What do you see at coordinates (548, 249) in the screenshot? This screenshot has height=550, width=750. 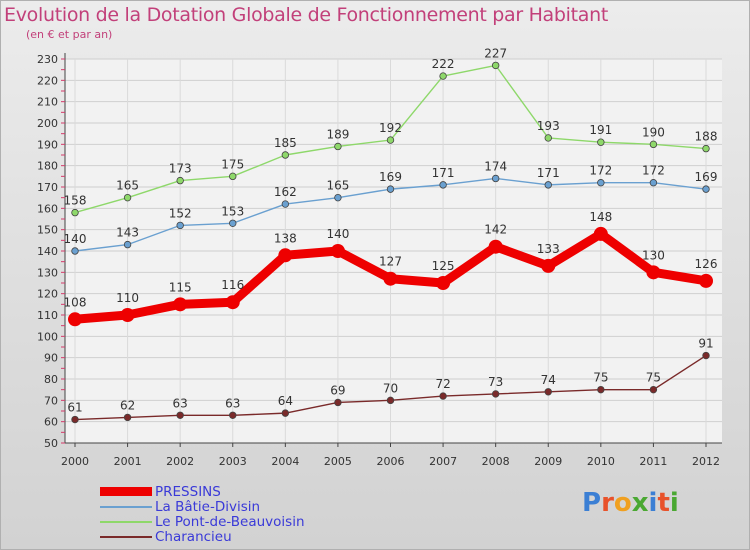 I see `data-label: 133` at bounding box center [548, 249].